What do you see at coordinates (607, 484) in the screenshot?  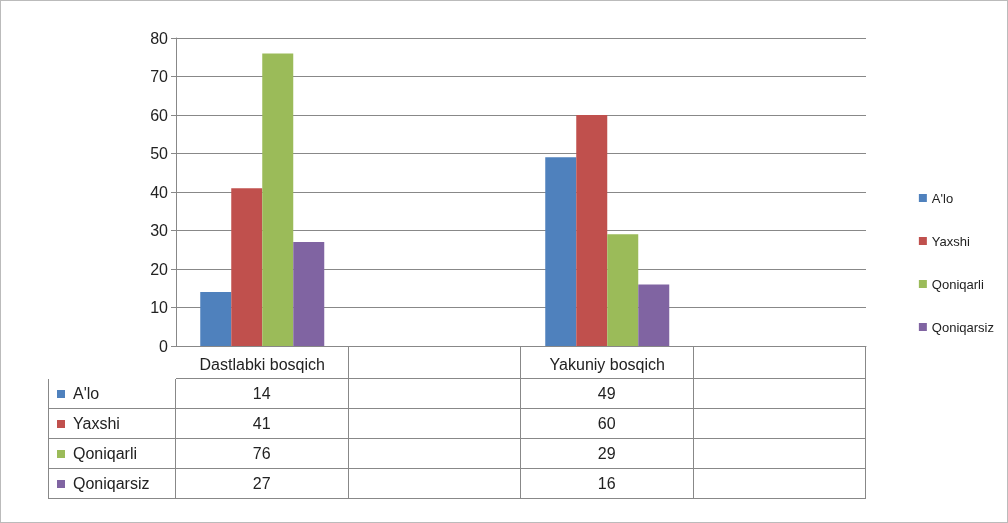 I see `data-label: 16` at bounding box center [607, 484].